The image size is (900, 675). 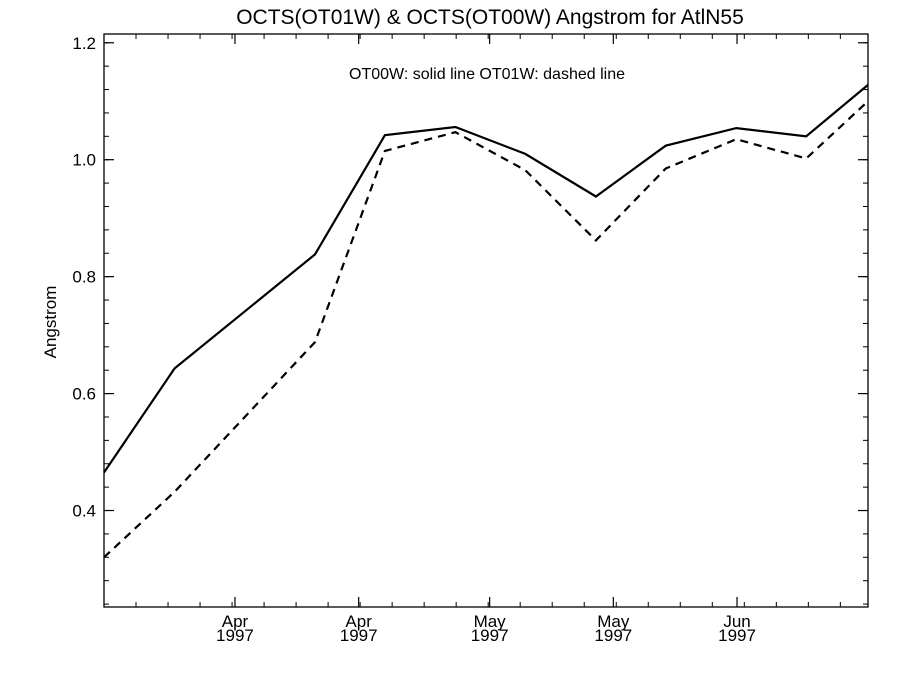 I want to click on y-tick-label: 0.8, so click(x=84, y=277).